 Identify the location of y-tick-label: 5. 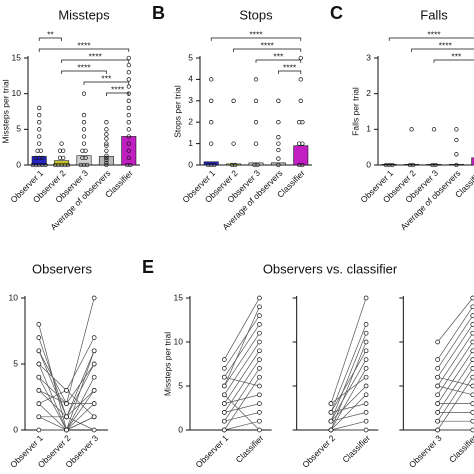
(180, 385).